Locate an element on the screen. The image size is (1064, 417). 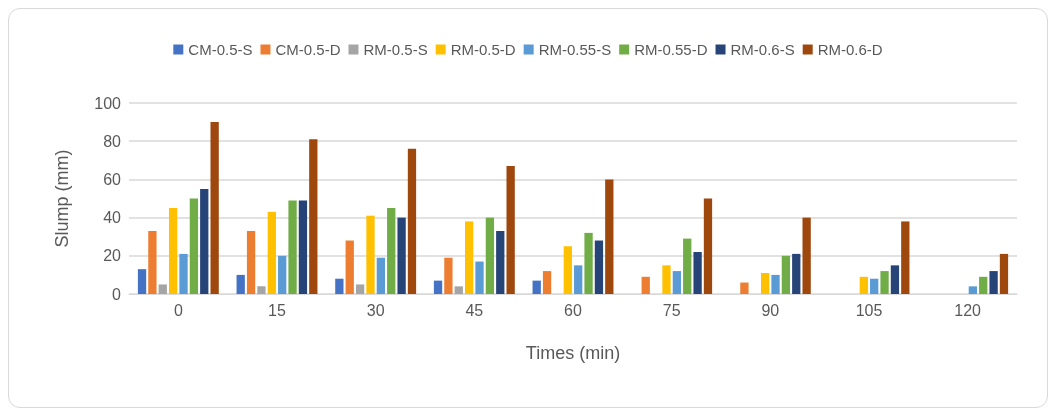
x-tick-label: 75 is located at coordinates (671, 310).